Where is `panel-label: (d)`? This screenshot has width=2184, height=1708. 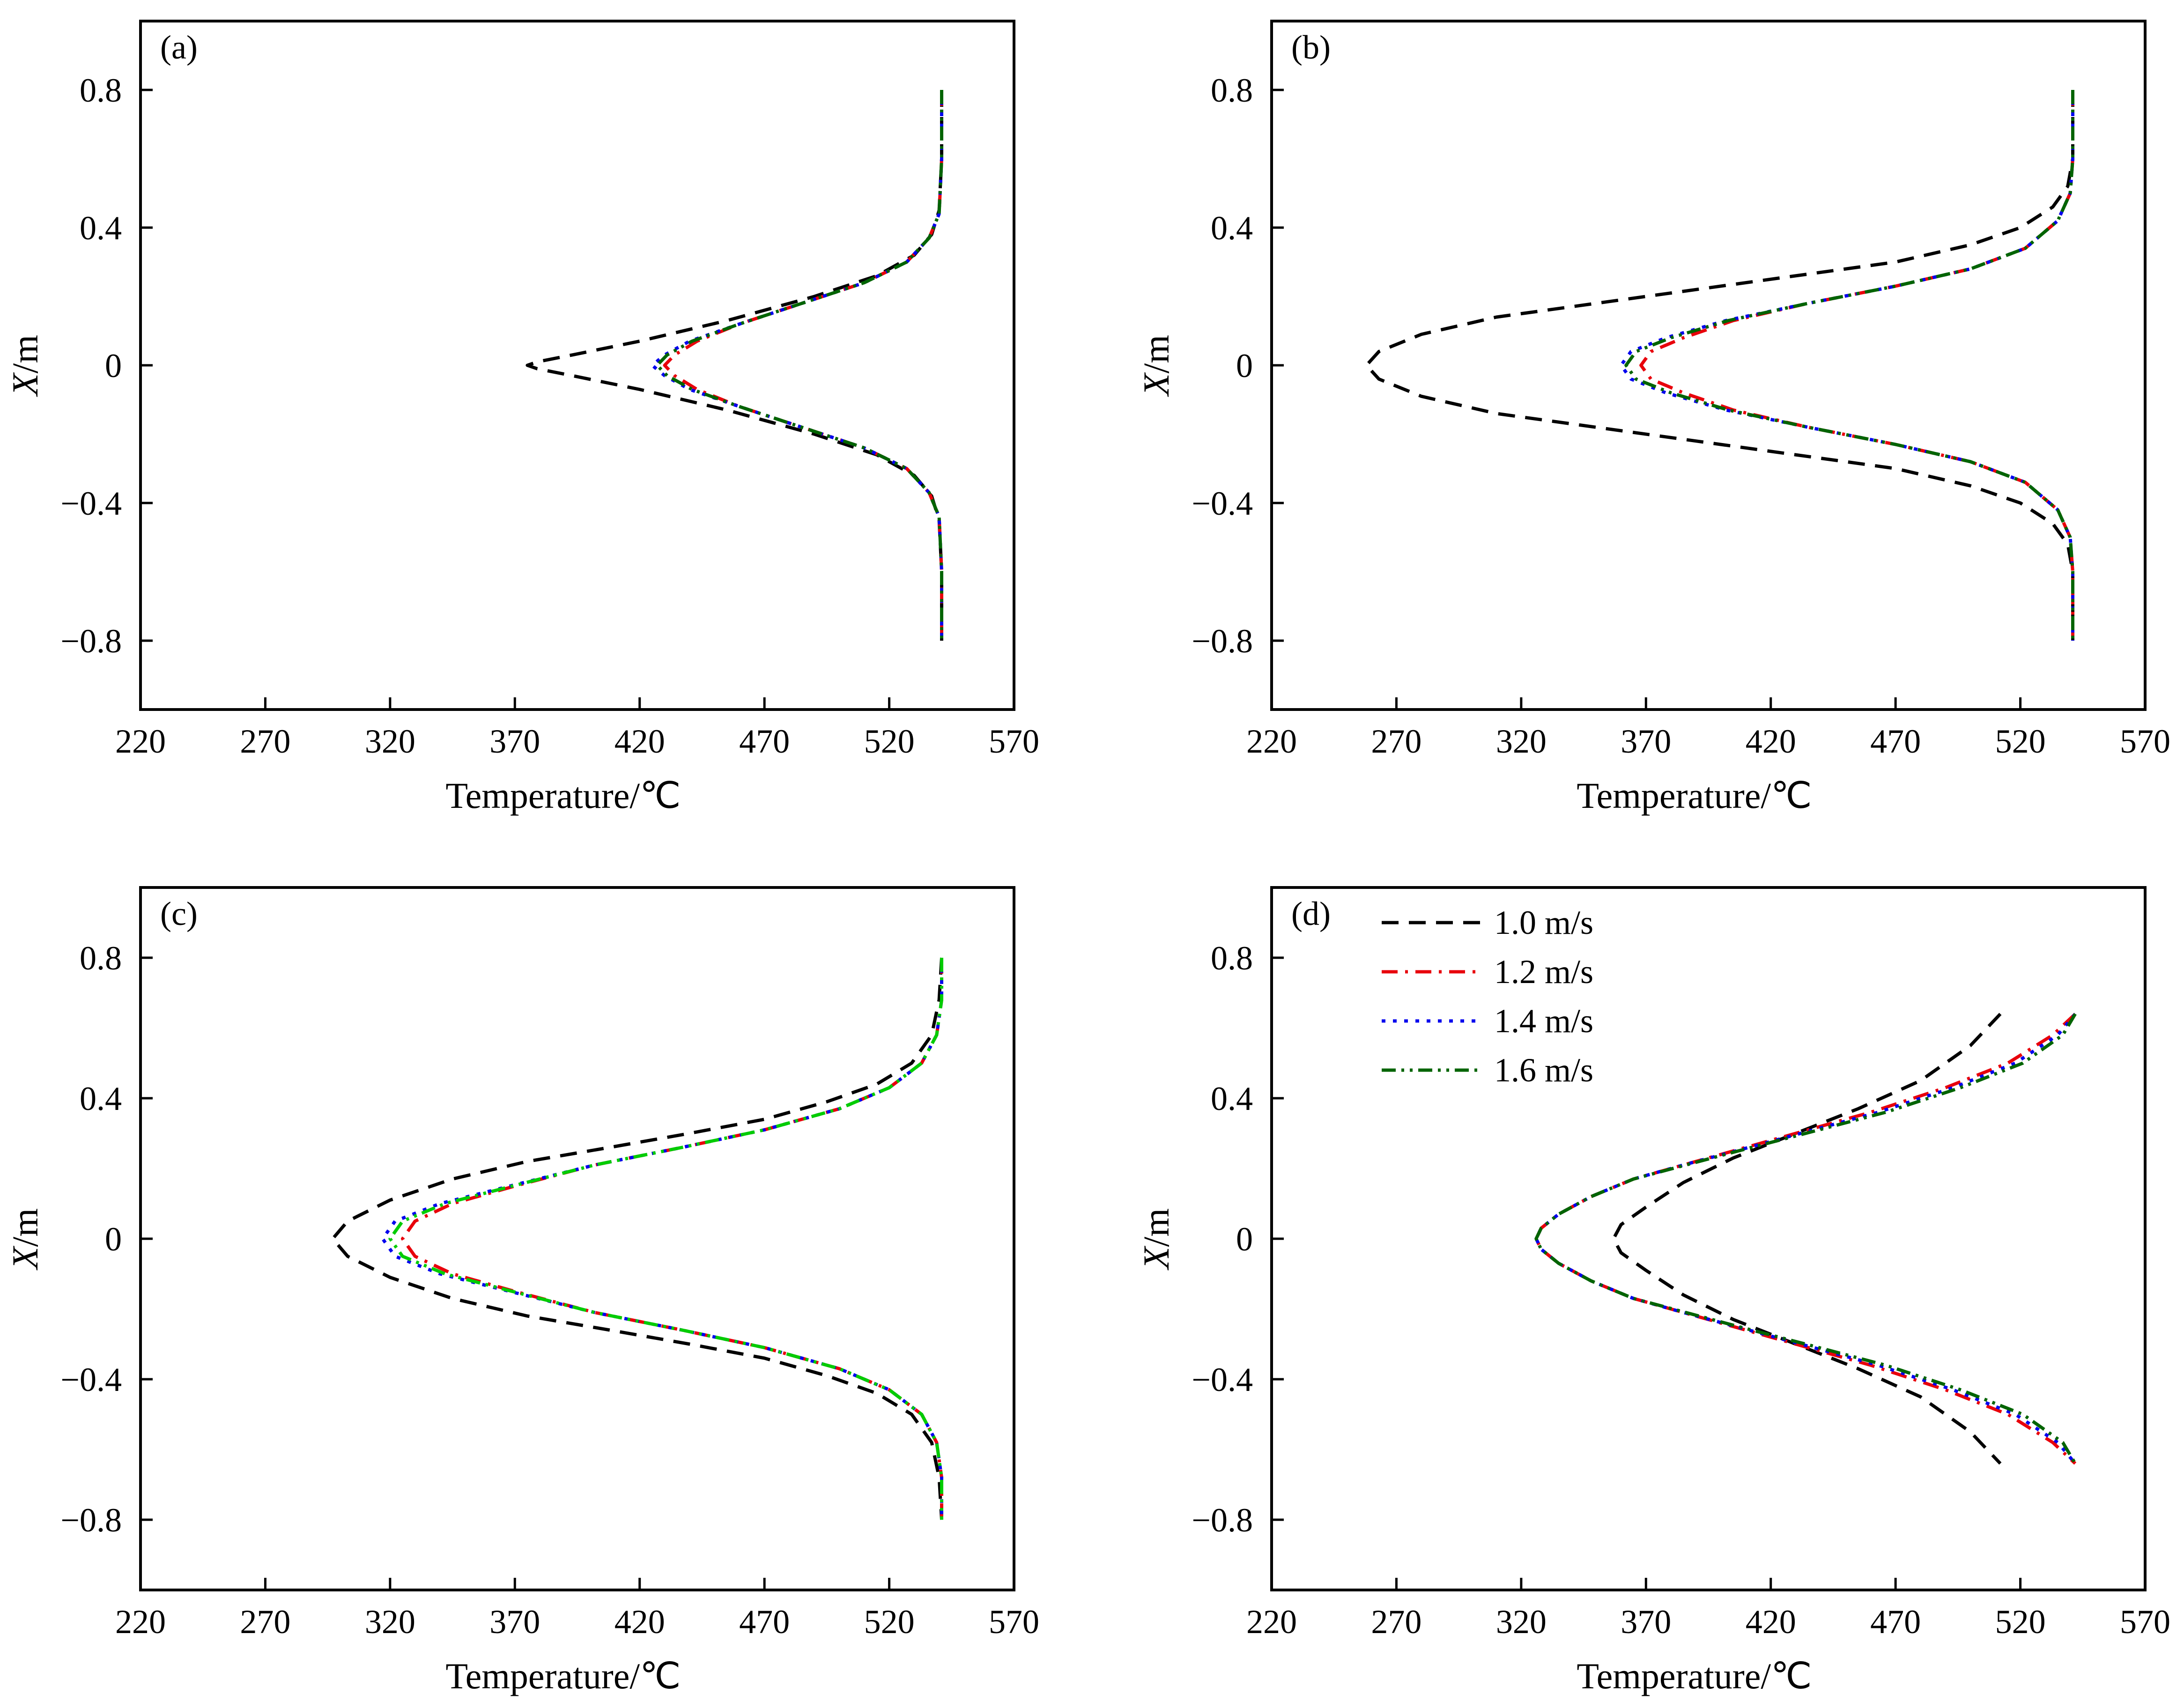 panel-label: (d) is located at coordinates (1311, 913).